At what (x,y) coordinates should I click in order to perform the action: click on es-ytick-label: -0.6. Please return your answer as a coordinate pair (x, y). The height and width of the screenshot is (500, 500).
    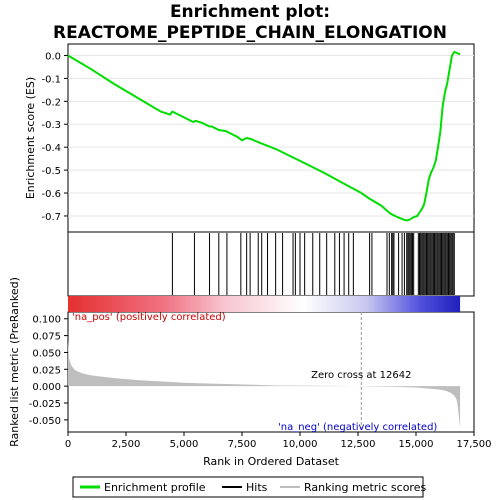
    Looking at the image, I should click on (51, 194).